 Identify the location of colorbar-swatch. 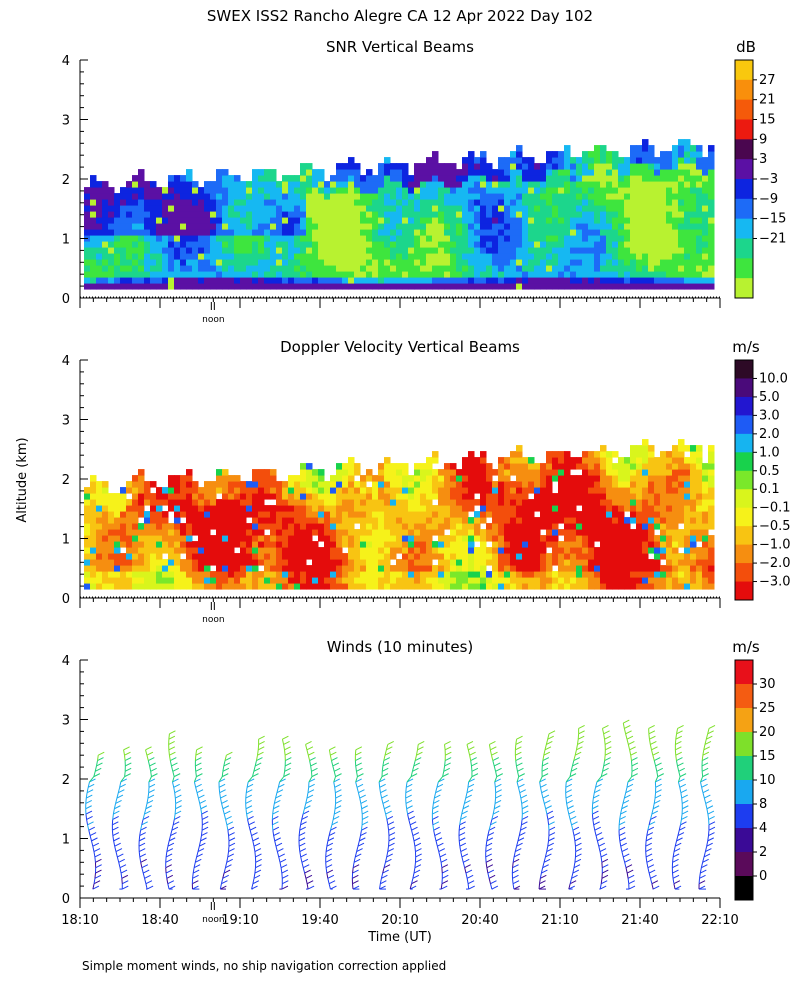
(744, 406).